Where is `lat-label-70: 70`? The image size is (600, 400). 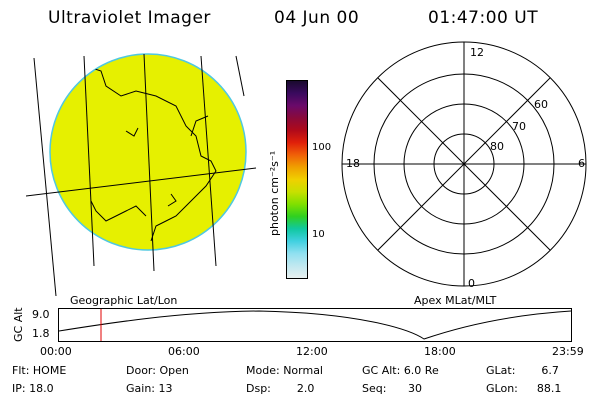
lat-label-70: 70 is located at coordinates (519, 126).